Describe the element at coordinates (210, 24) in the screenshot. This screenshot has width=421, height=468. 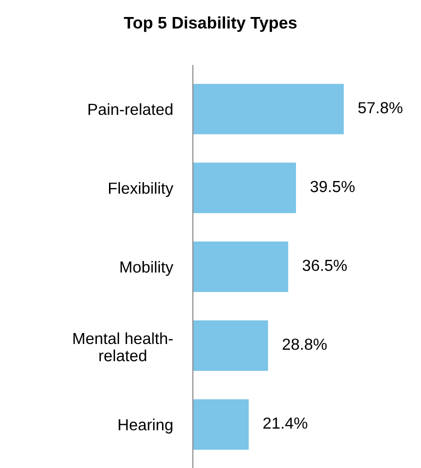
I see `chart-title: Top 5 Disability Types` at that location.